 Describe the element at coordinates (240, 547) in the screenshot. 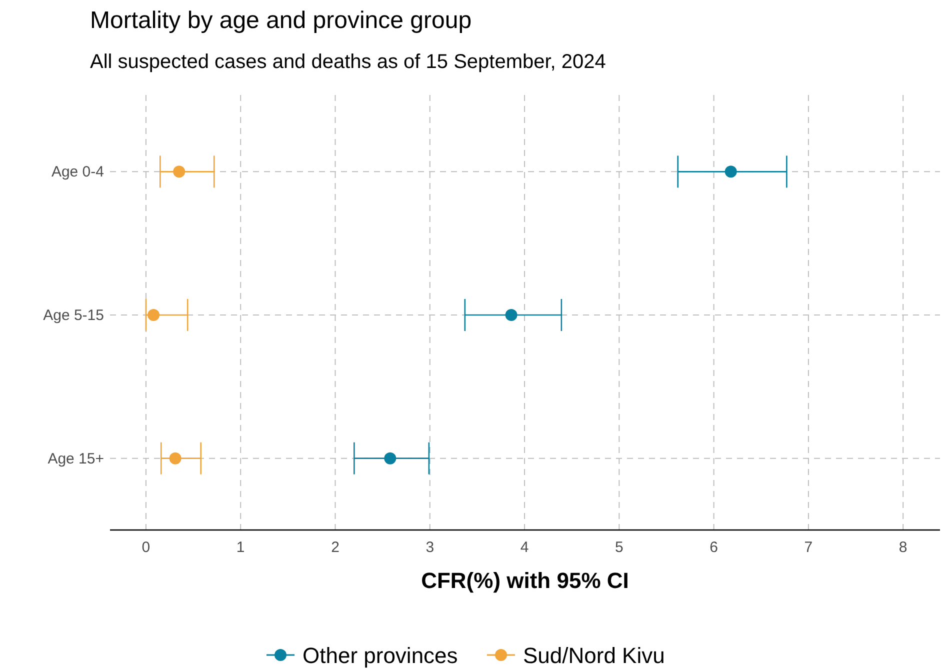

I see `x-tick-label: 1` at that location.